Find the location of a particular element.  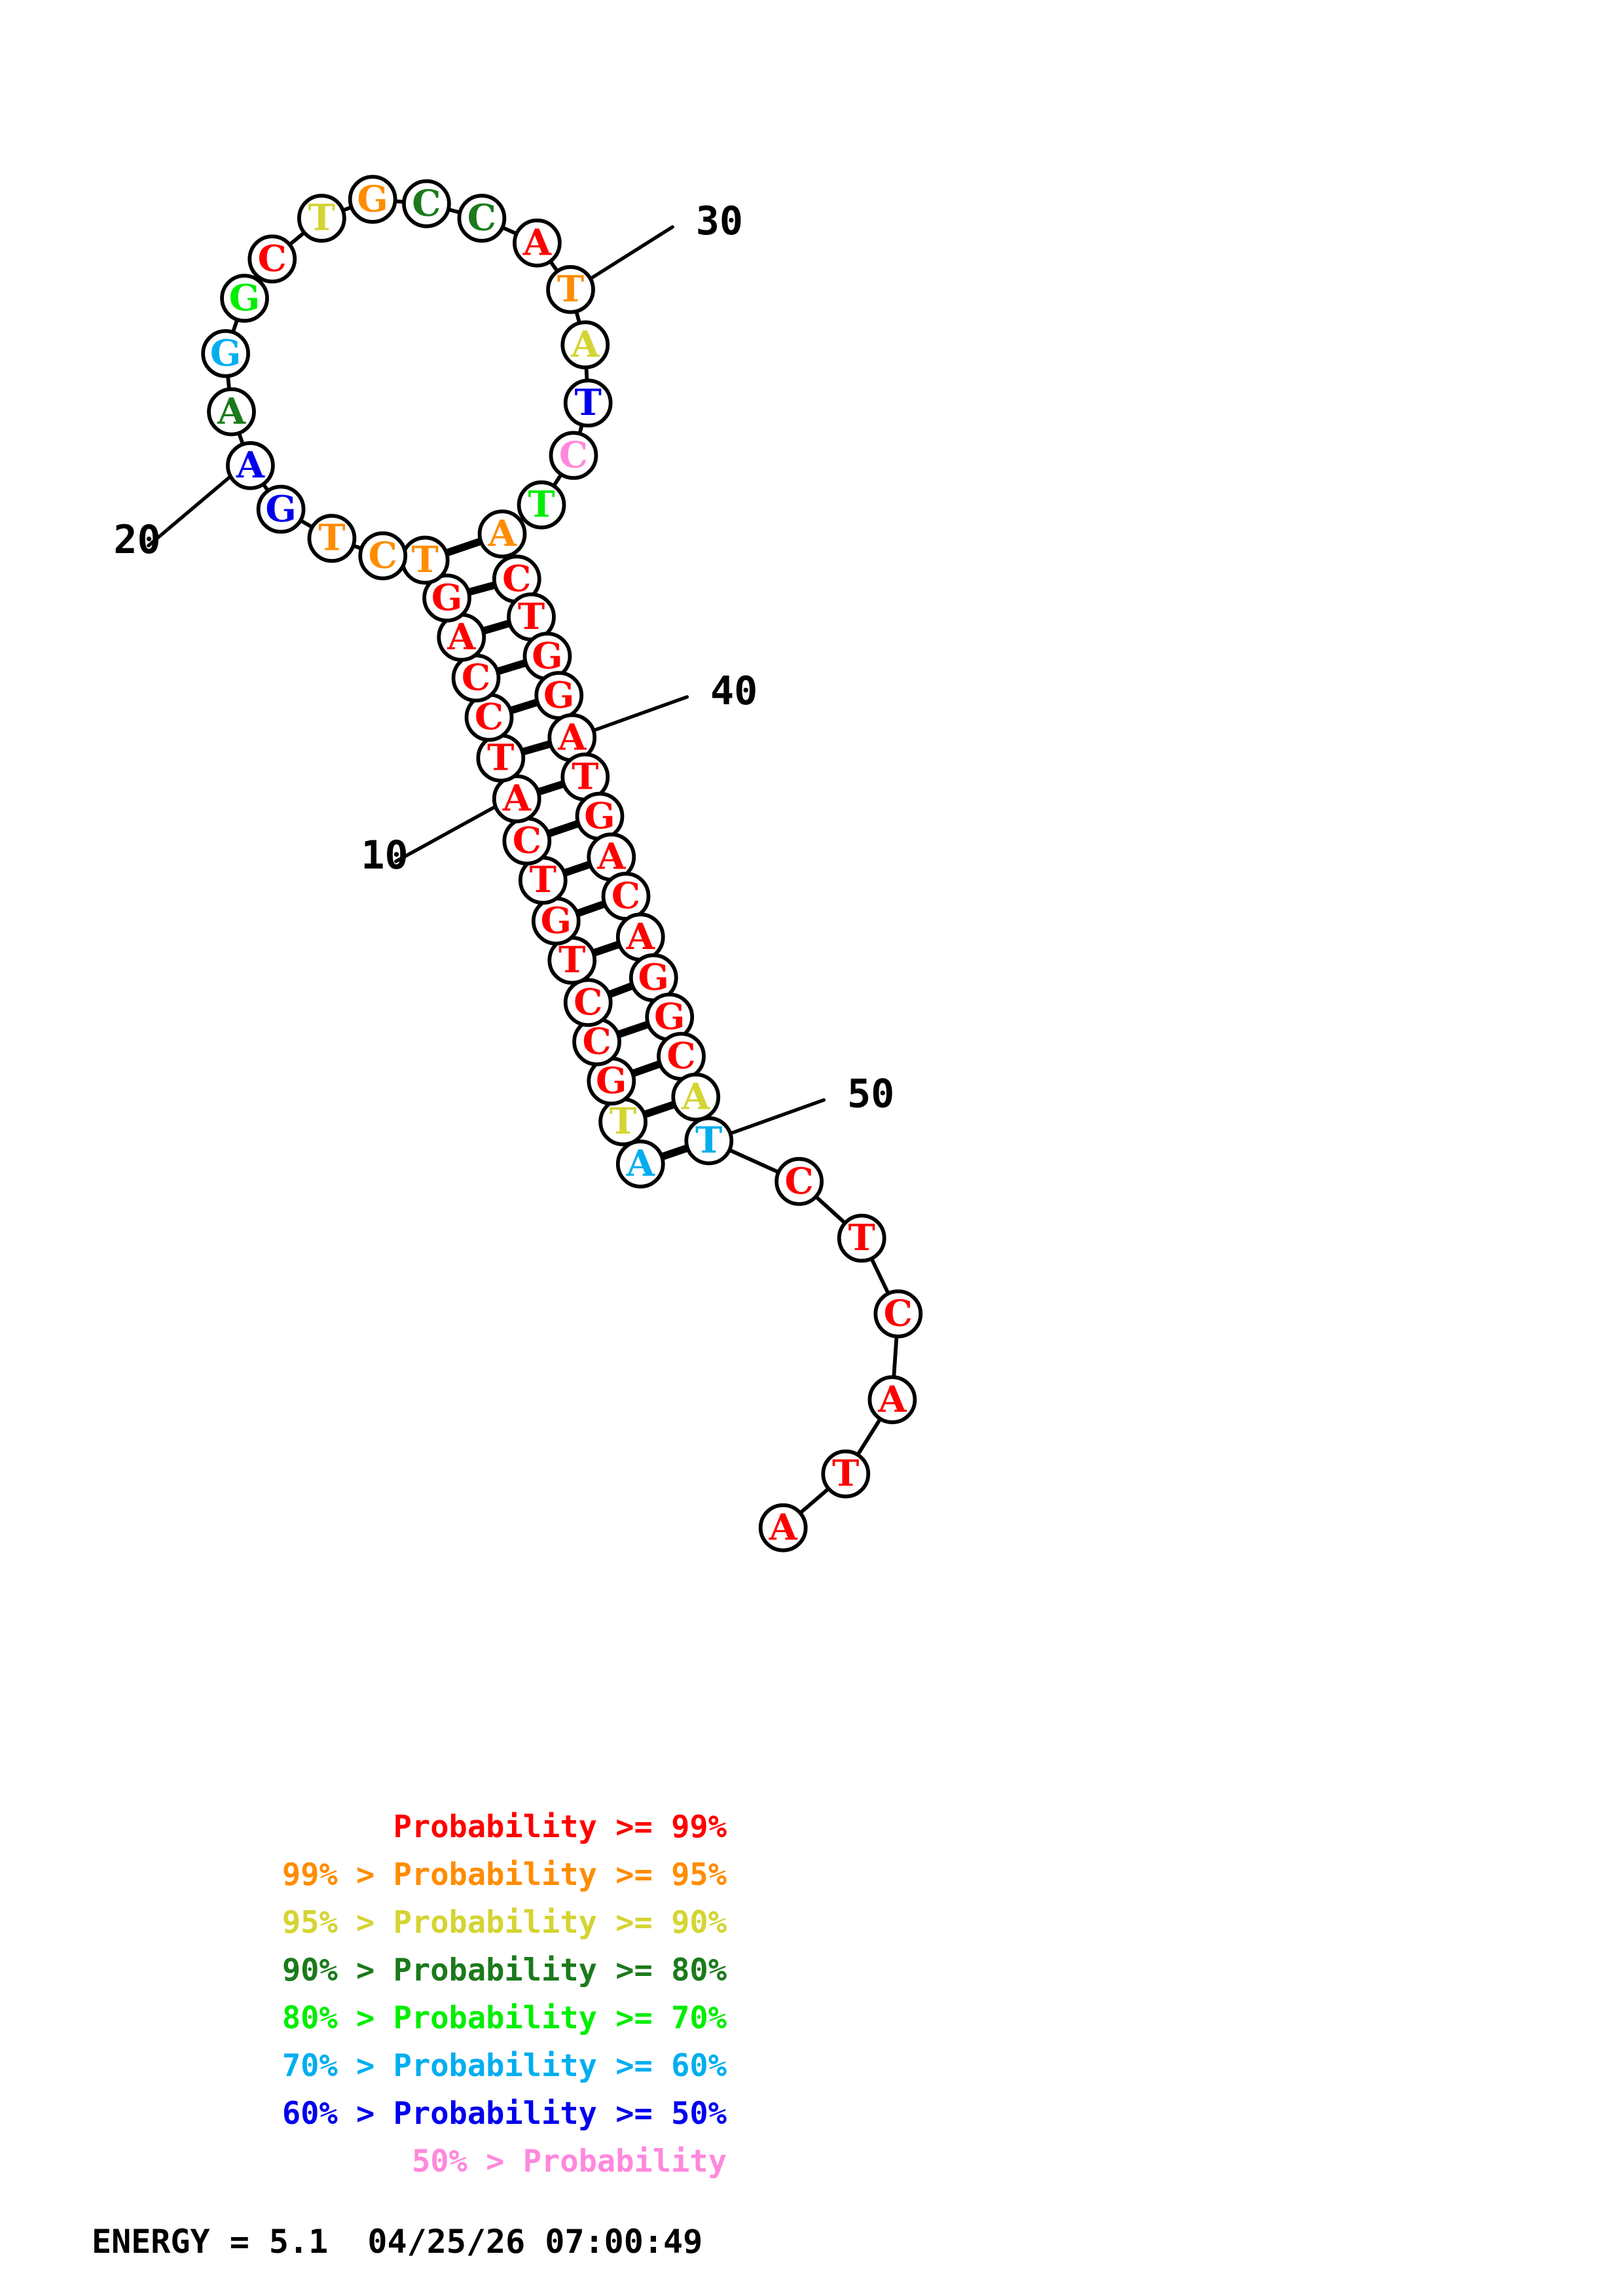

position-label: 10 is located at coordinates (384, 856).